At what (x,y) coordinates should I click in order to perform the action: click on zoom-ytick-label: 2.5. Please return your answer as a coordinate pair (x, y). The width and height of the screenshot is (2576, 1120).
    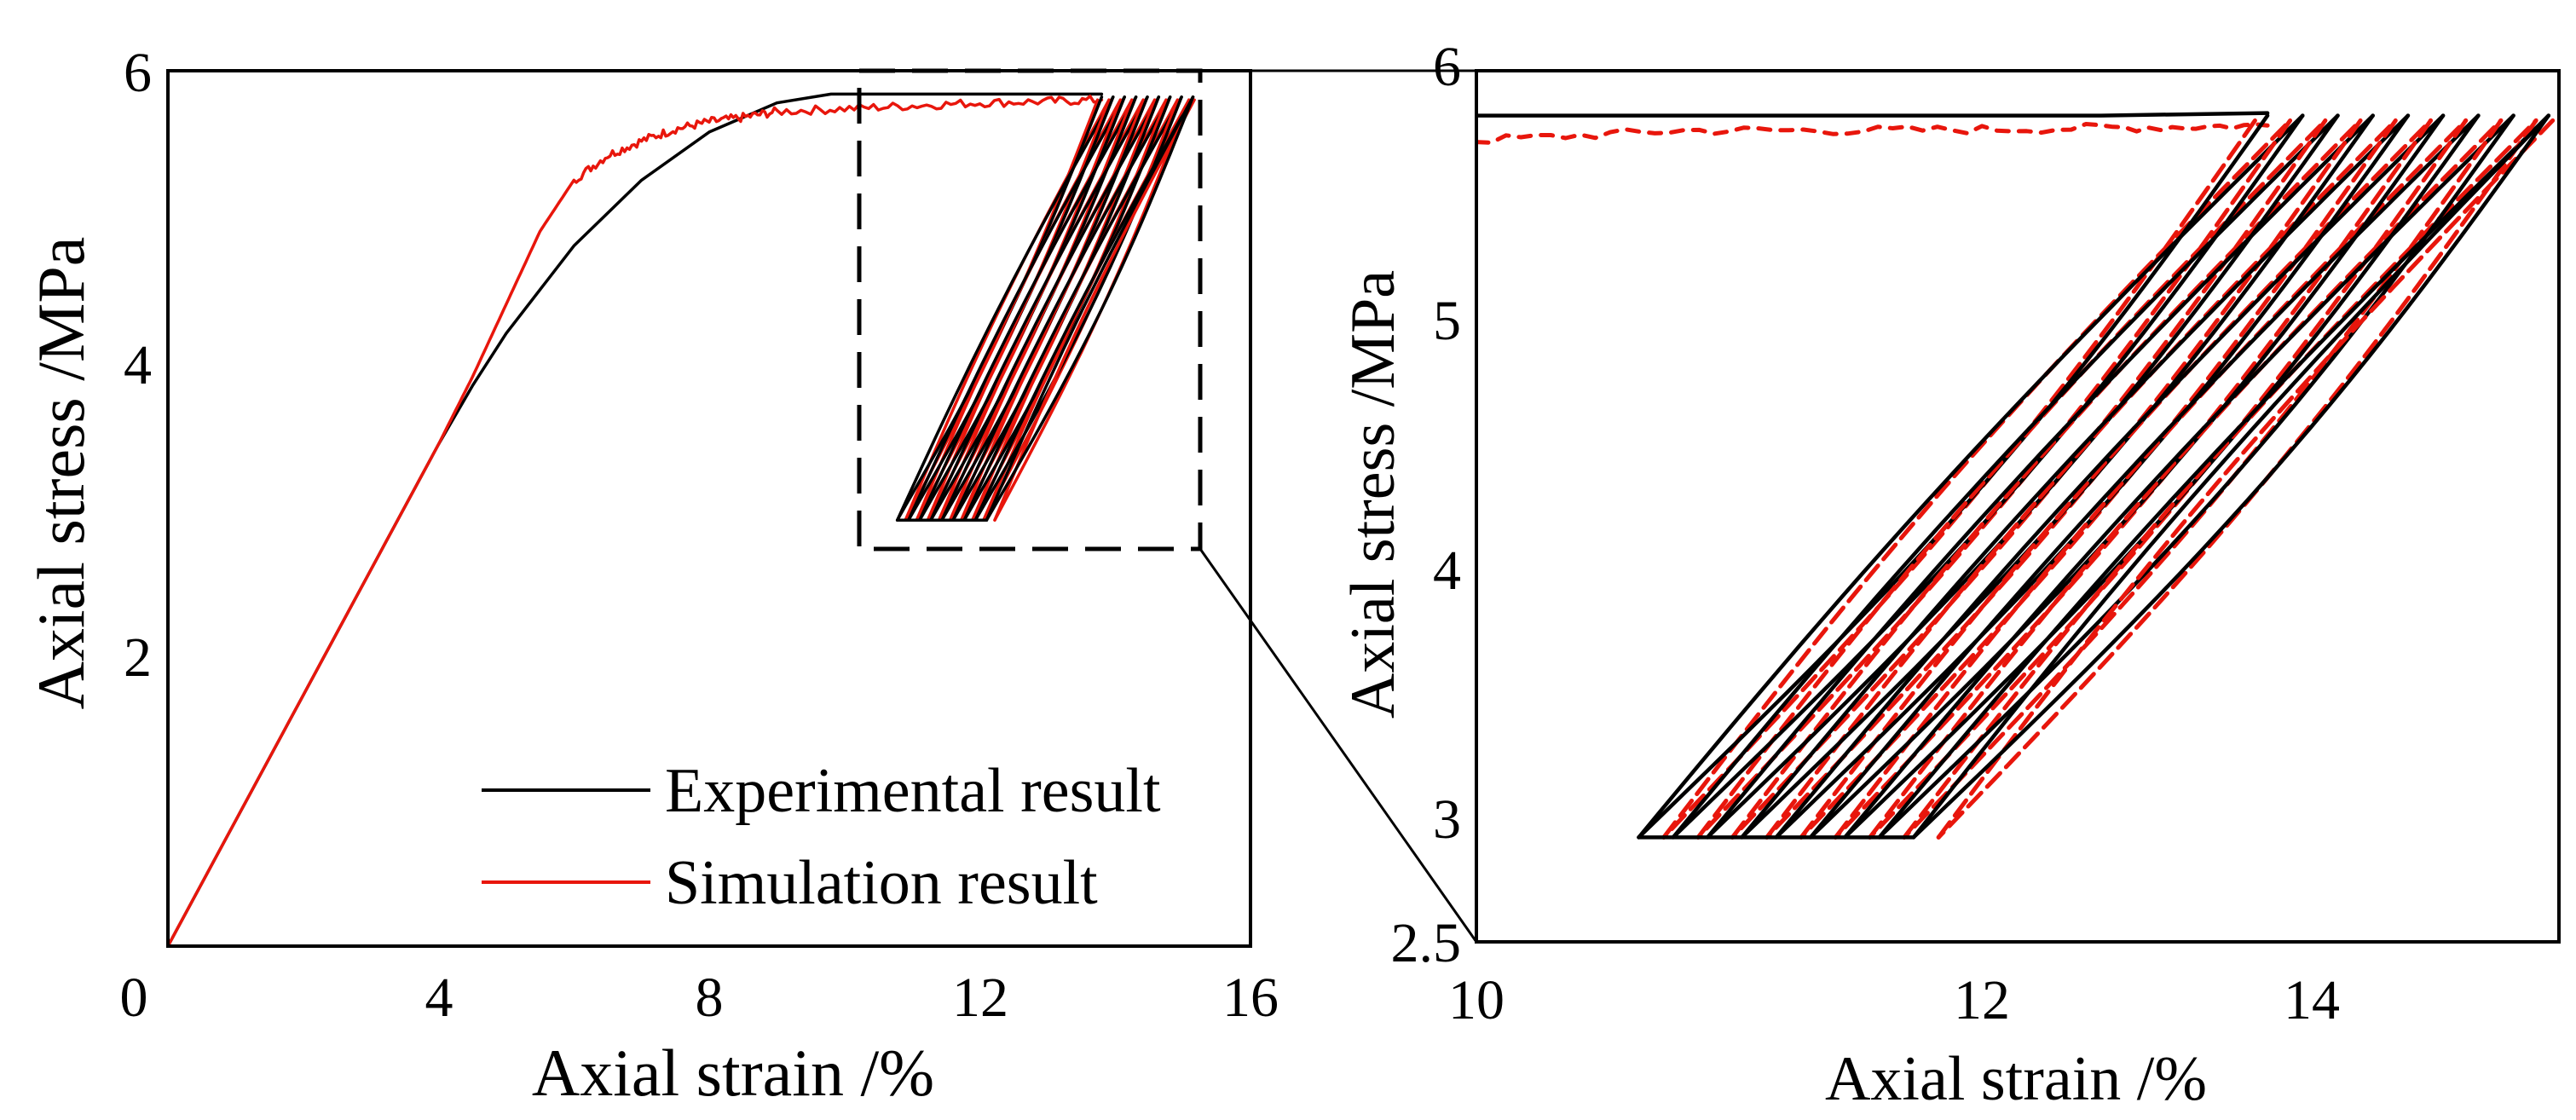
    Looking at the image, I should click on (1426, 943).